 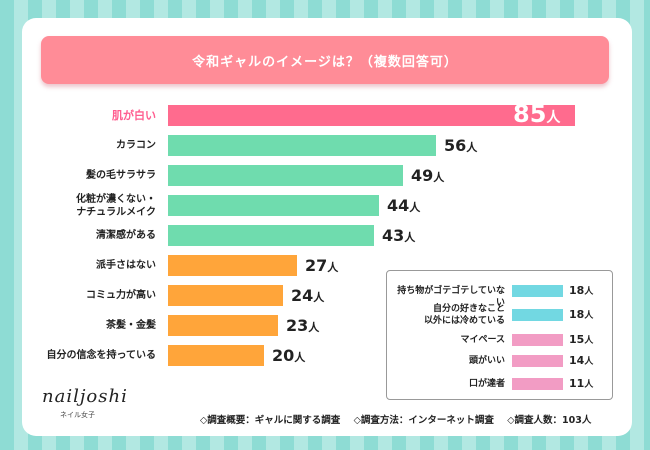 I want to click on sub-bar-value-label: 14人, so click(x=581, y=360).